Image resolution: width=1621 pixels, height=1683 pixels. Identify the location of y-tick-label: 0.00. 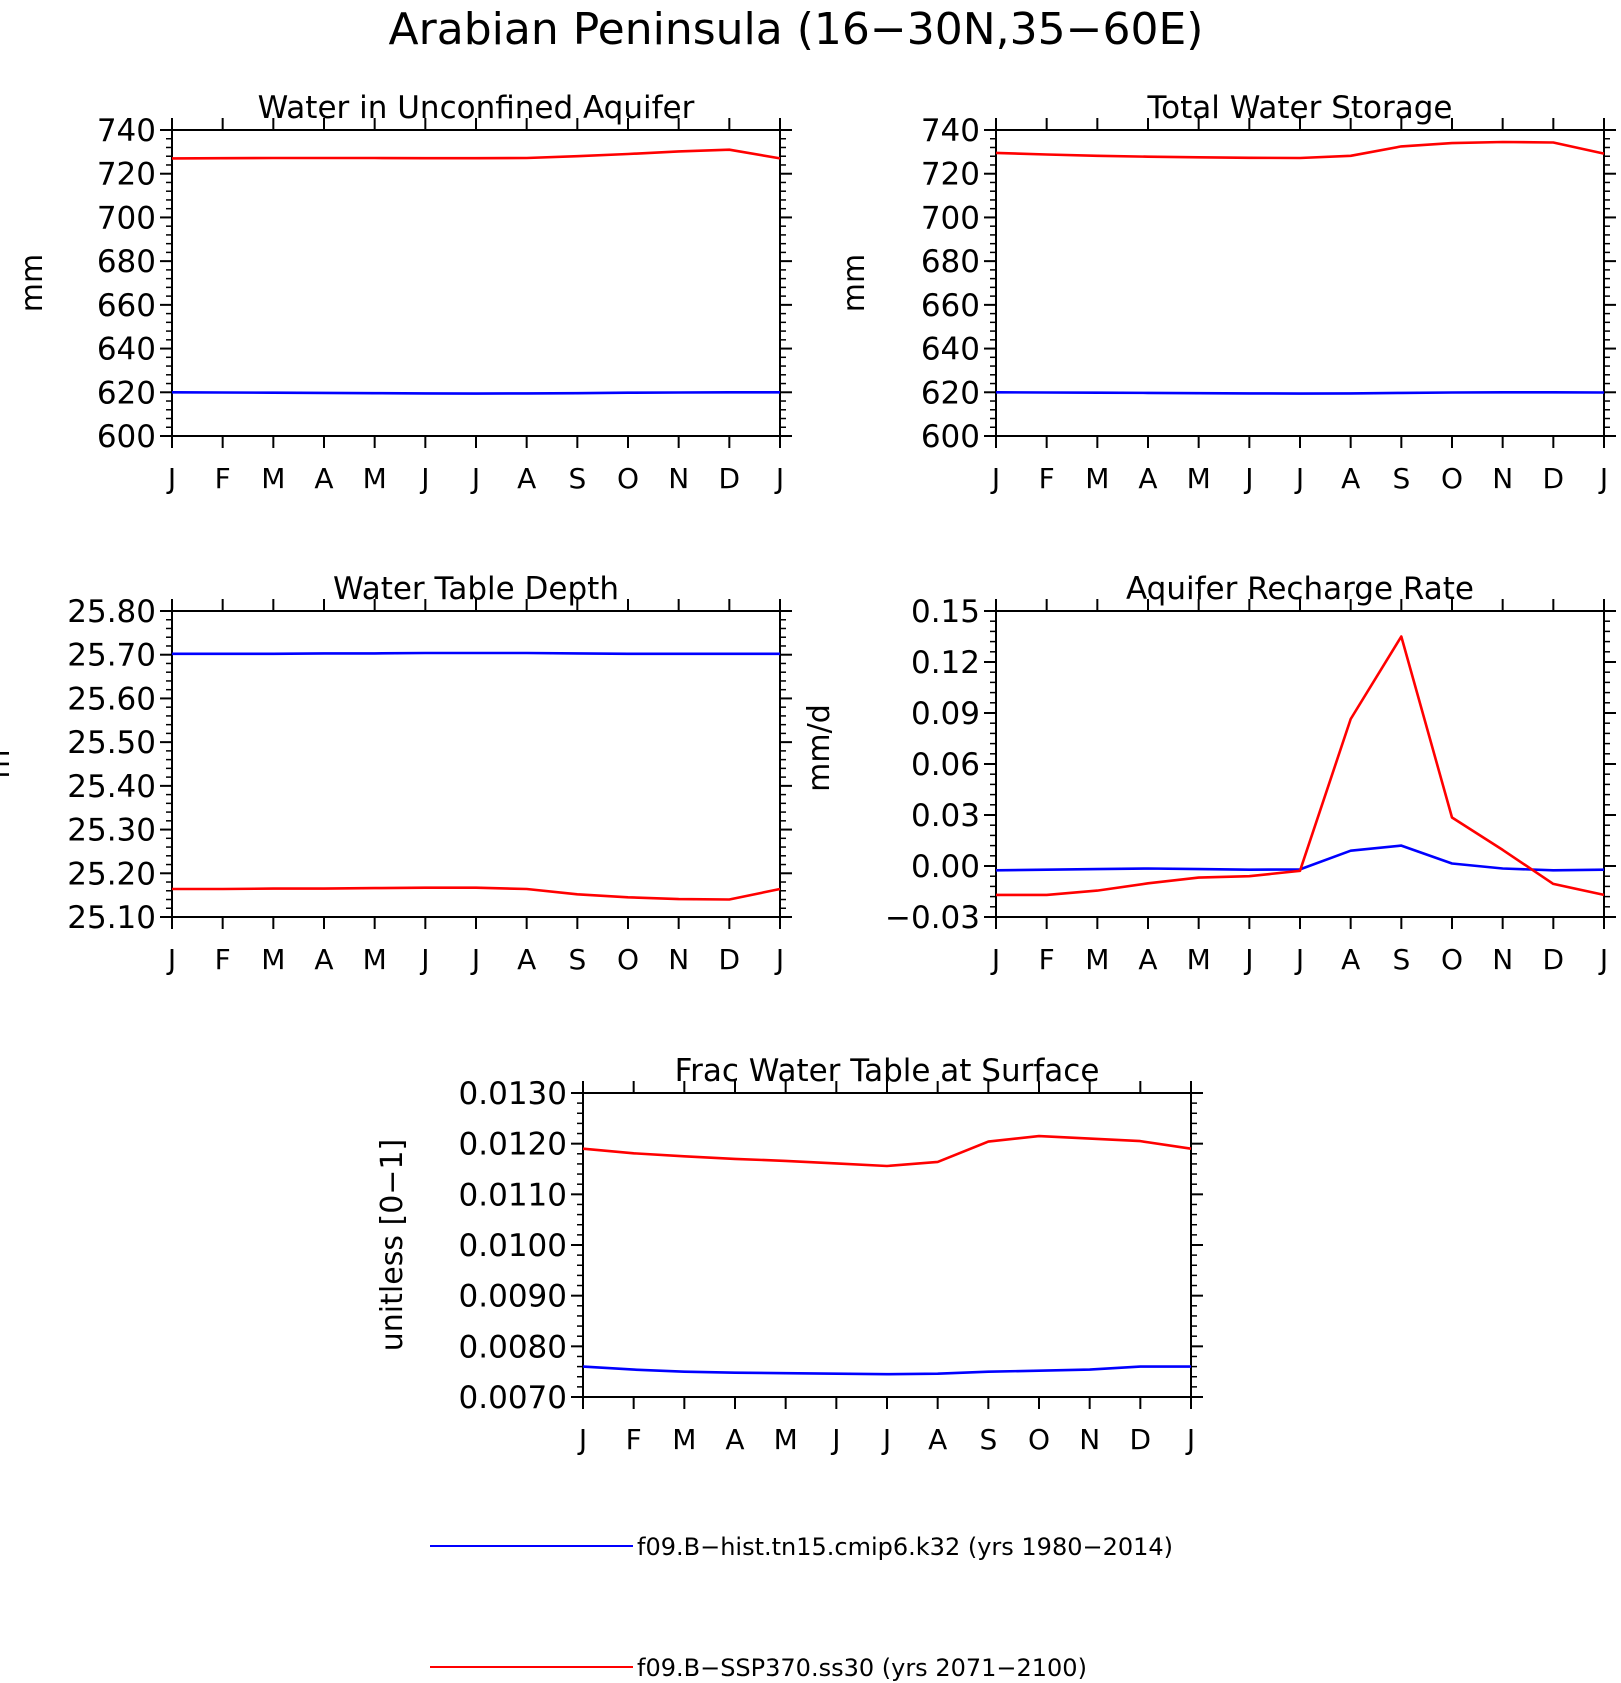
(945, 867).